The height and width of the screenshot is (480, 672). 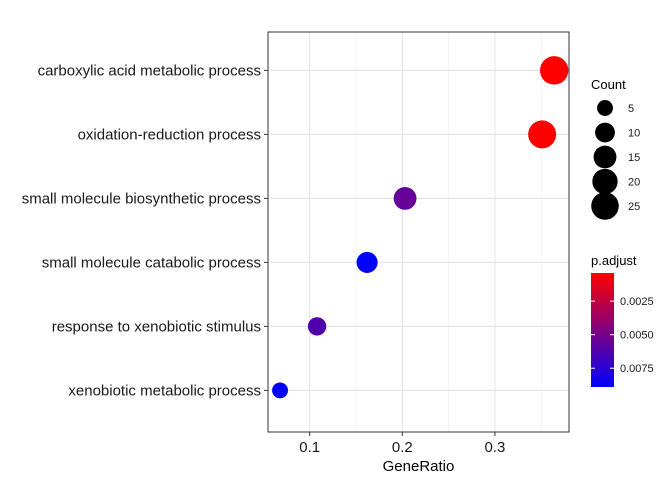 I want to click on count-legend: Count 5 10 15 20 25, so click(x=615, y=148).